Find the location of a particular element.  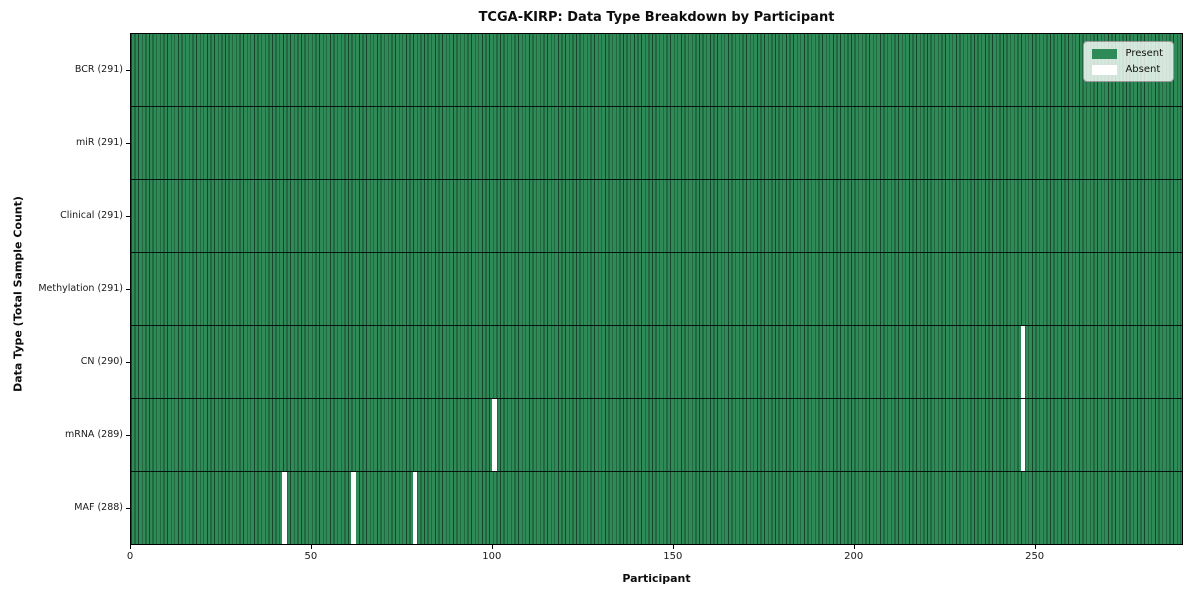

x-tick-label-150: 150 is located at coordinates (673, 556).